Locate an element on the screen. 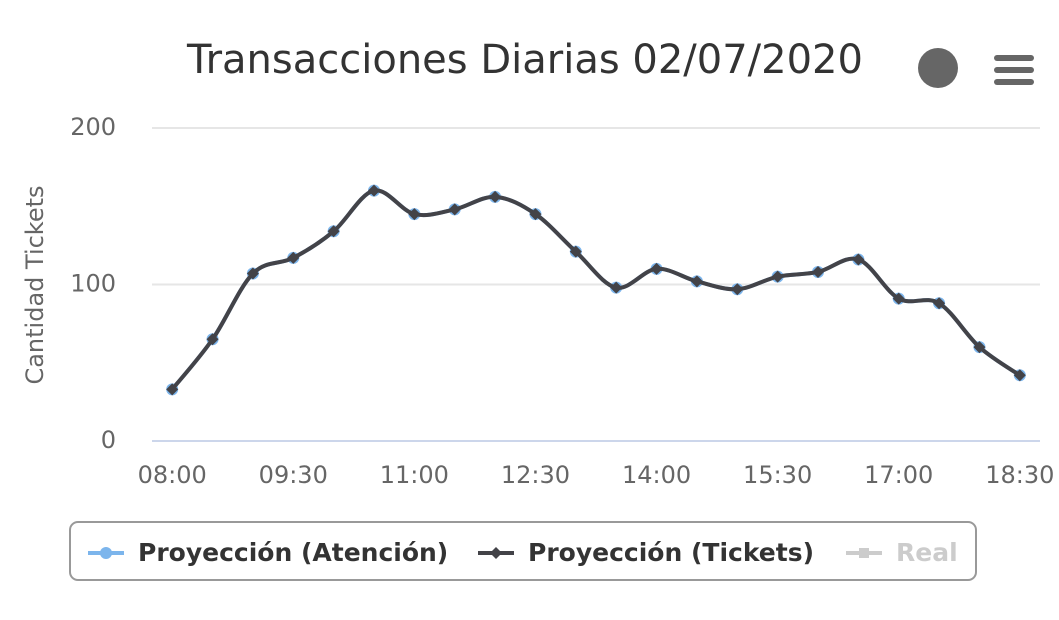 This screenshot has width=1059, height=620. legend-label: Proyección (Atención) is located at coordinates (293, 552).